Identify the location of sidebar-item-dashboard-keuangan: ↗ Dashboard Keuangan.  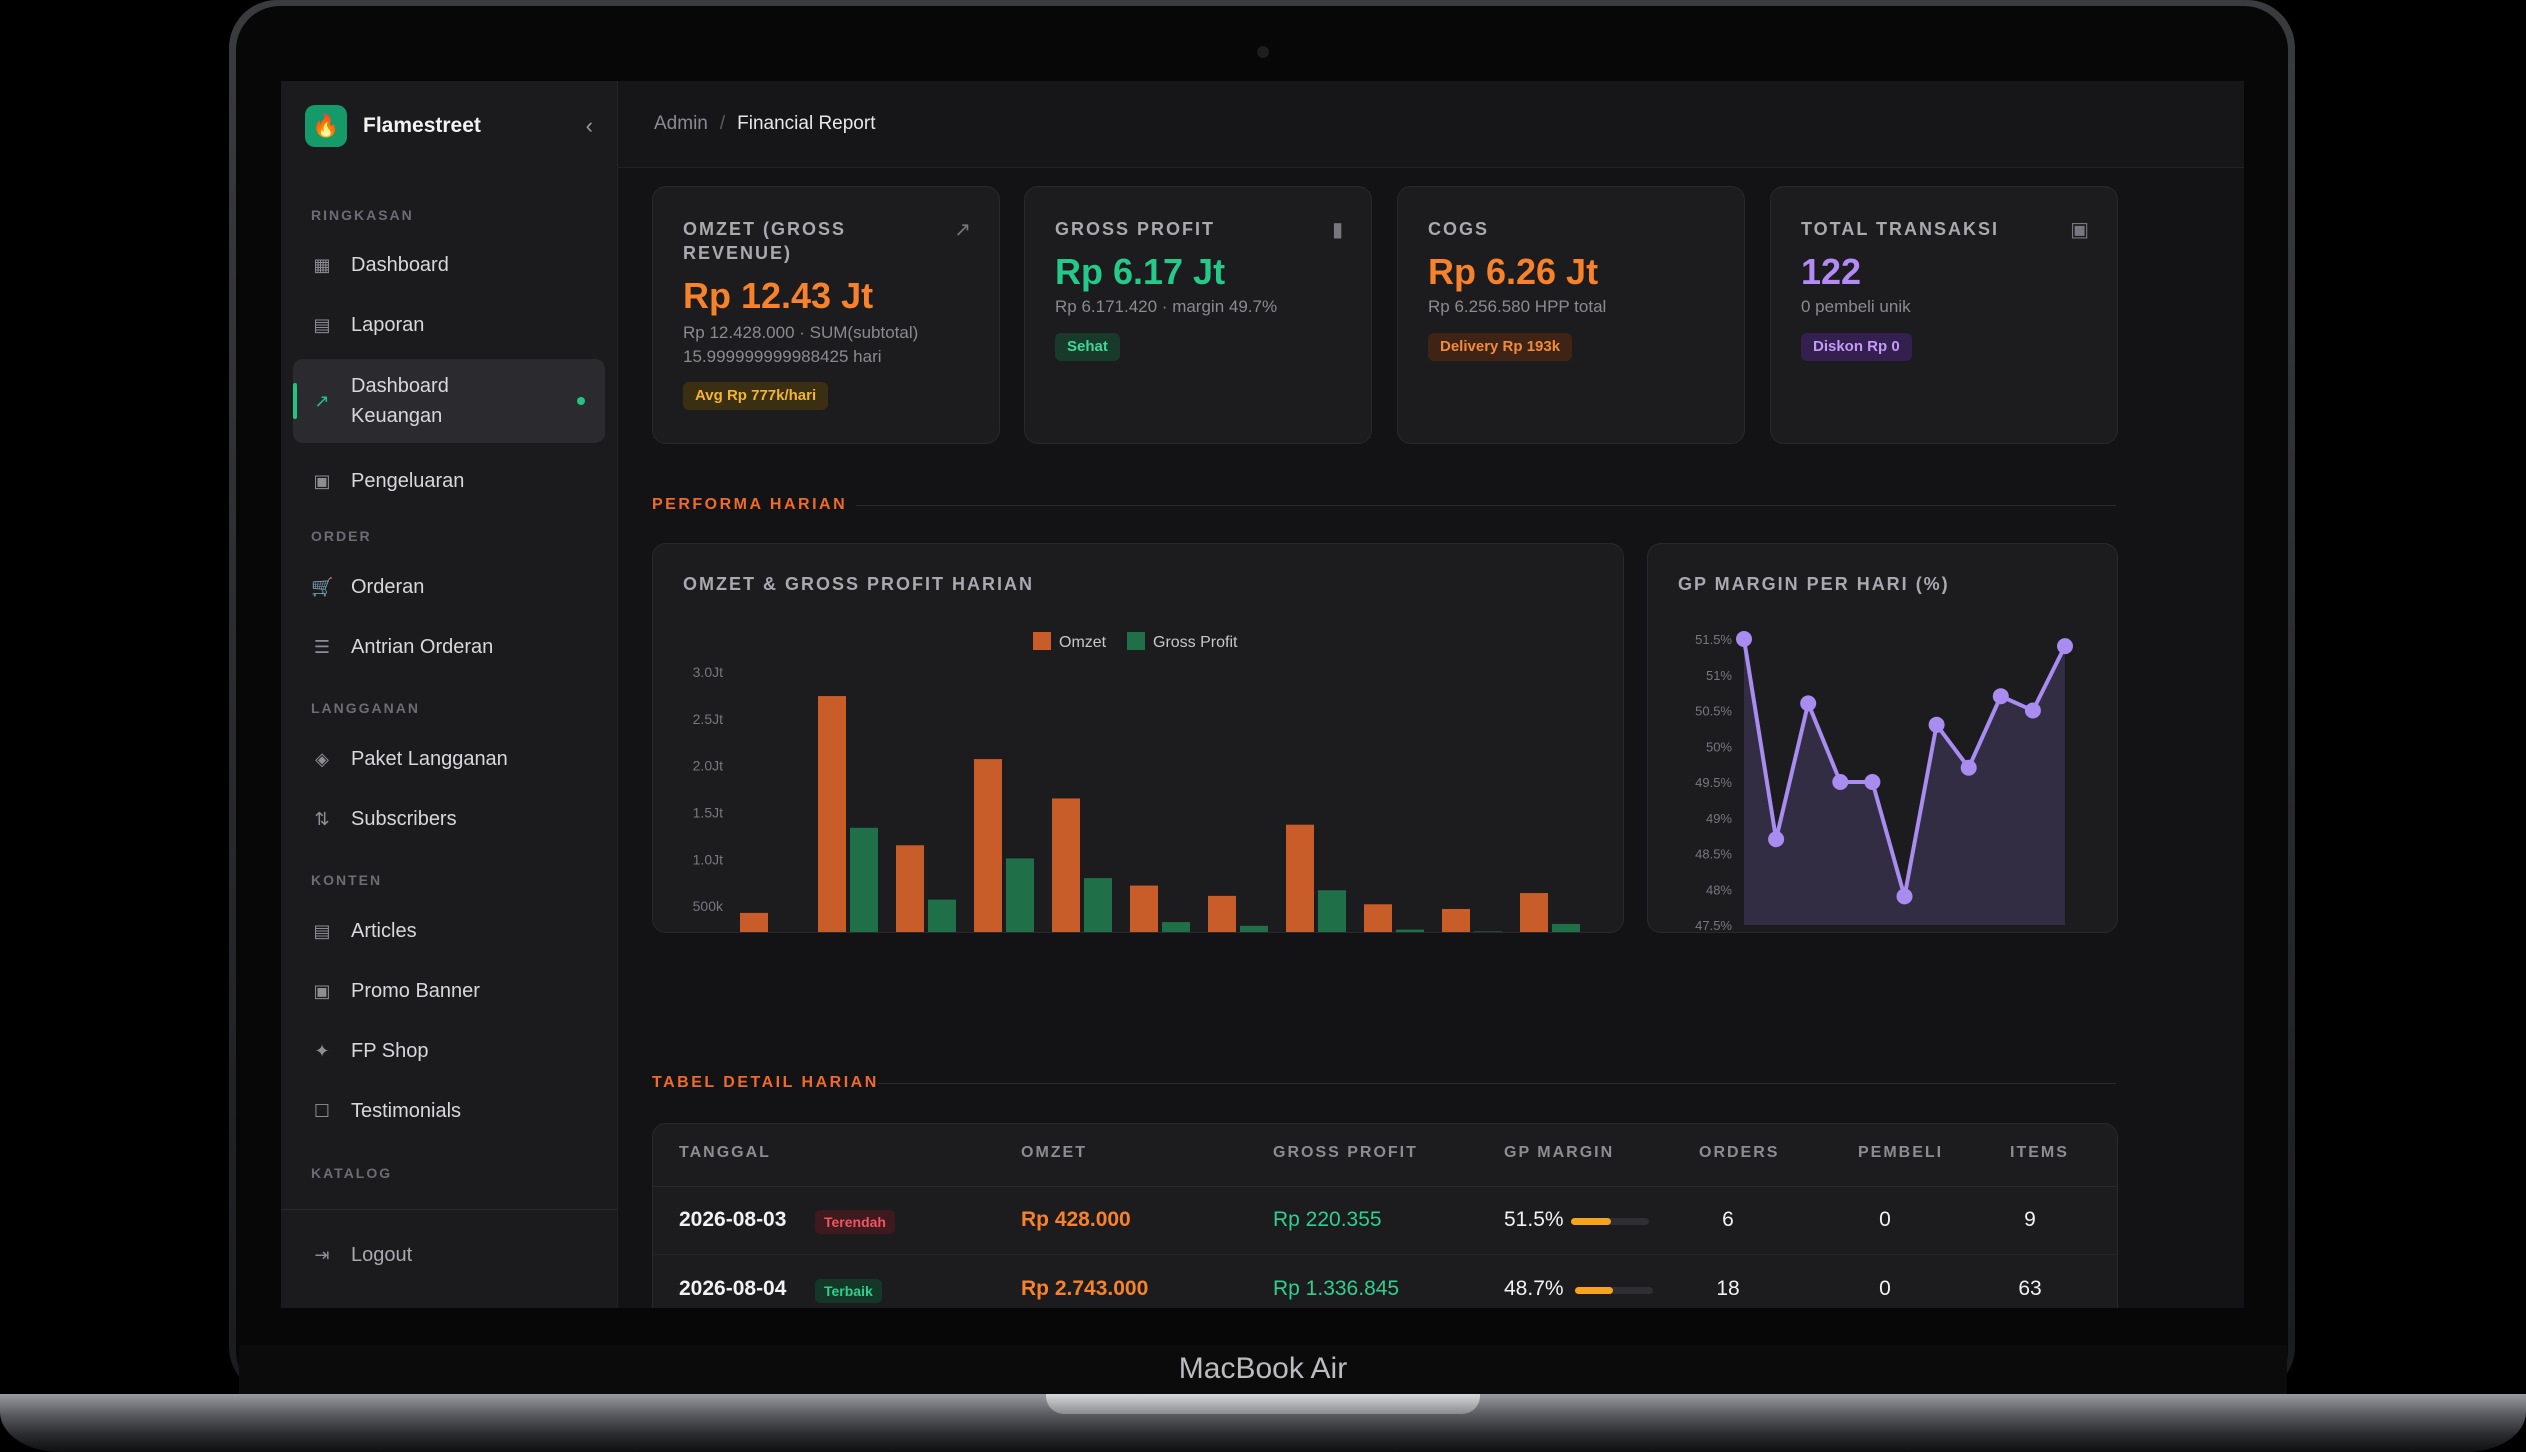
(449, 401).